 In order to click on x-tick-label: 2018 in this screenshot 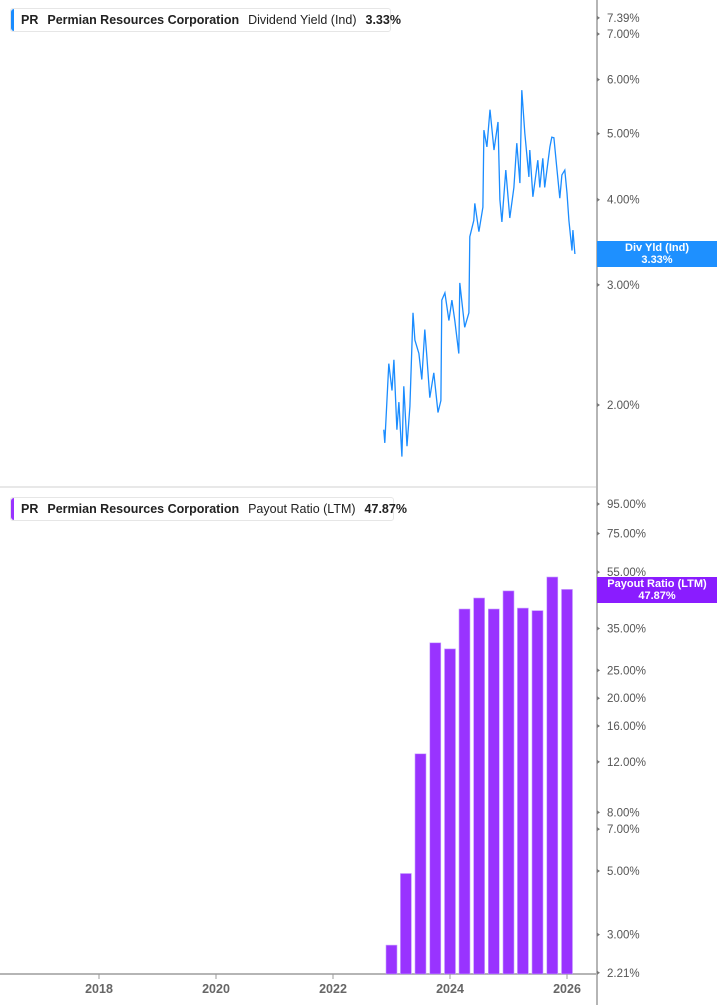, I will do `click(99, 989)`.